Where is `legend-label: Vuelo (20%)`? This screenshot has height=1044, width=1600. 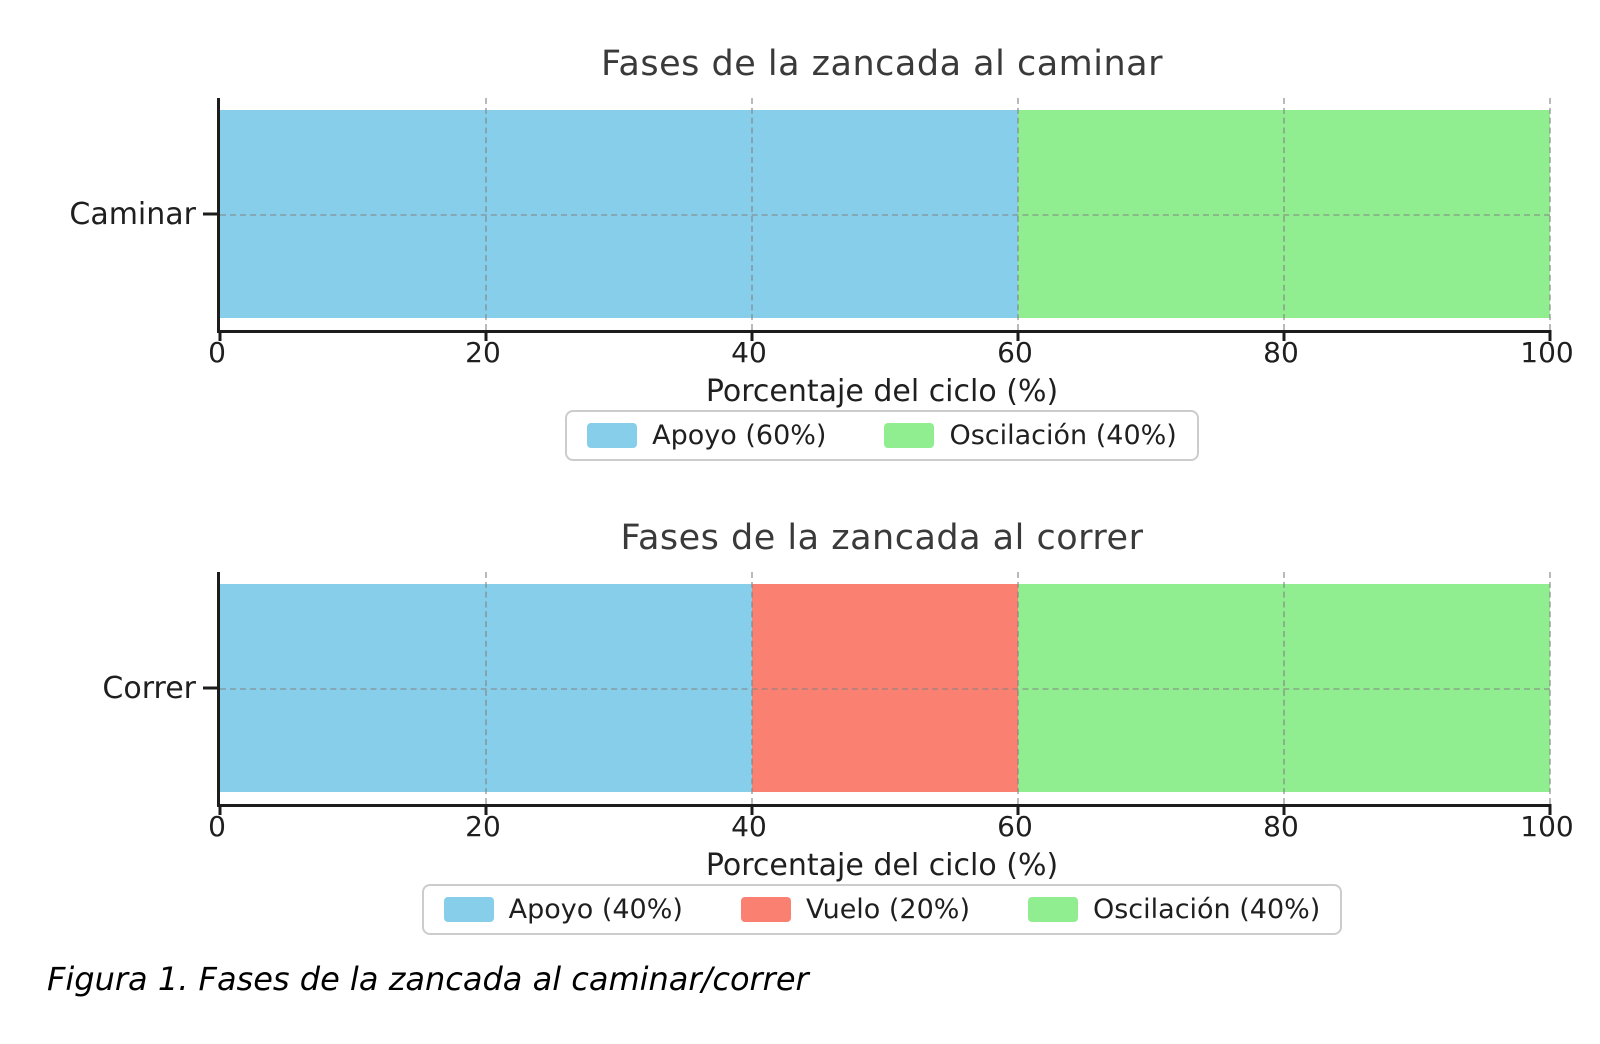 legend-label: Vuelo (20%) is located at coordinates (887, 909).